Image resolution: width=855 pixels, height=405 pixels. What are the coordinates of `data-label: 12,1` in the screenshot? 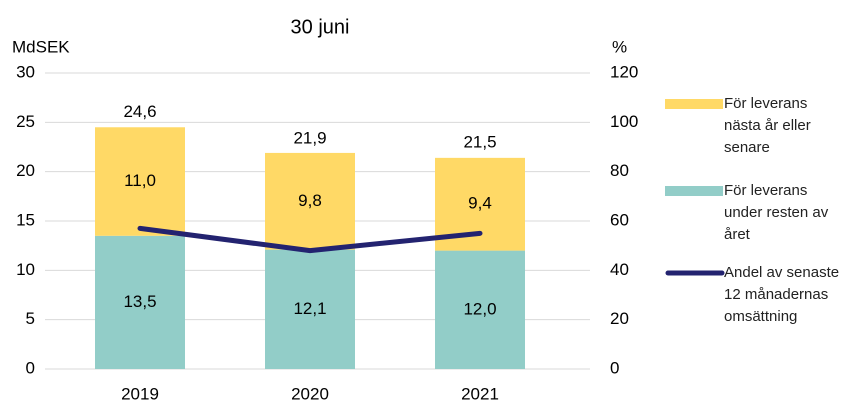 It's located at (309, 308).